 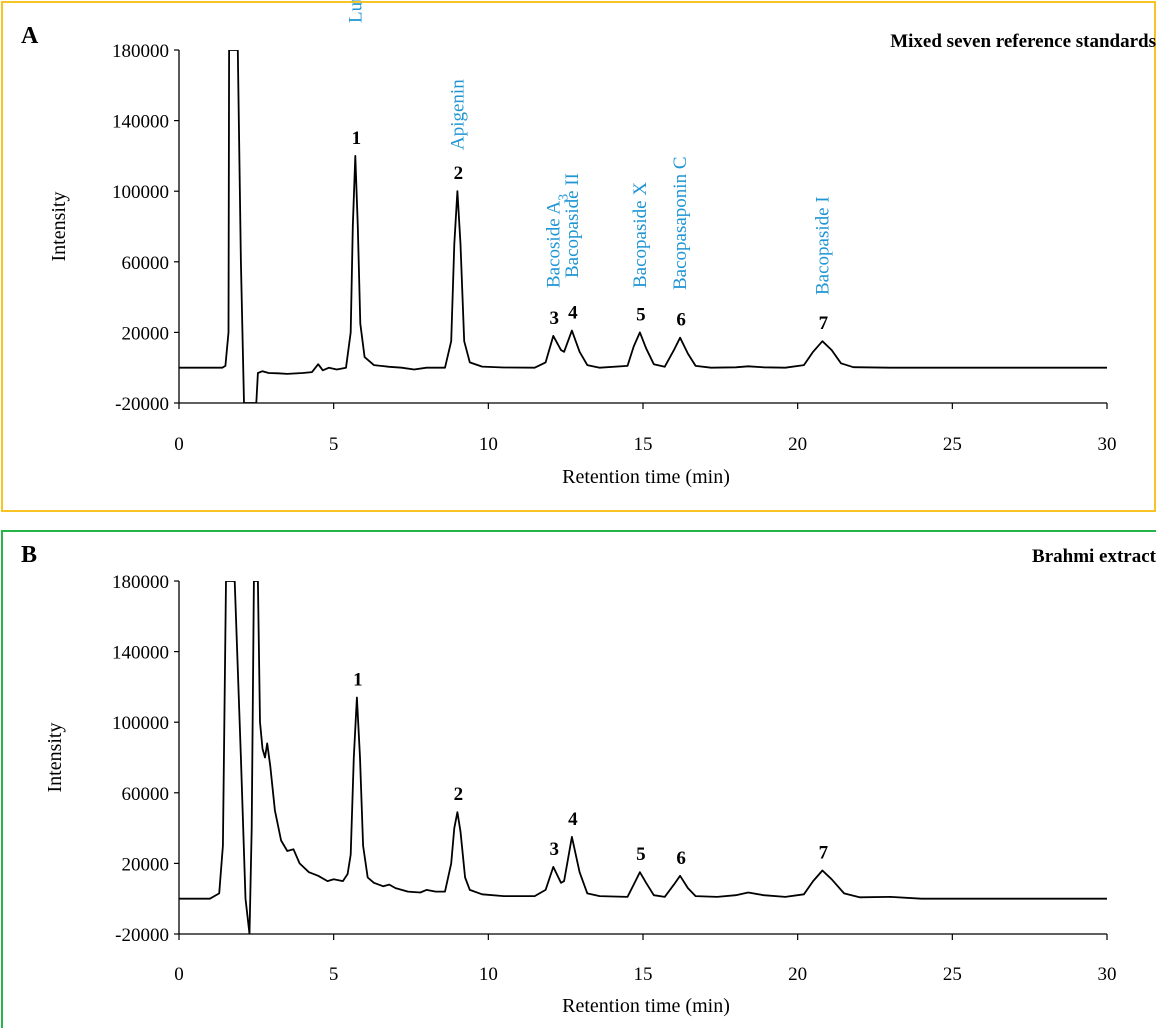 What do you see at coordinates (563, 197) in the screenshot?
I see `compound-label-subscript: 3` at bounding box center [563, 197].